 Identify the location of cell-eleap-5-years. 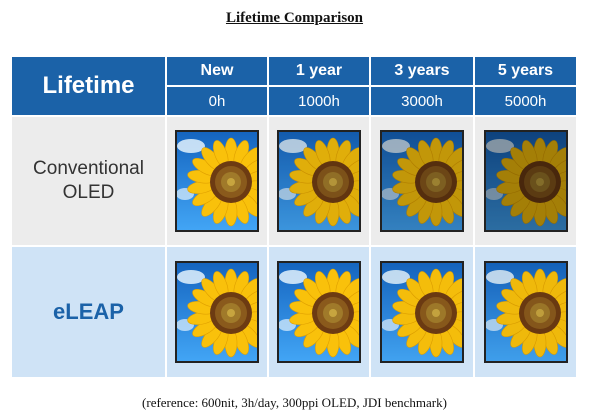
(525, 312).